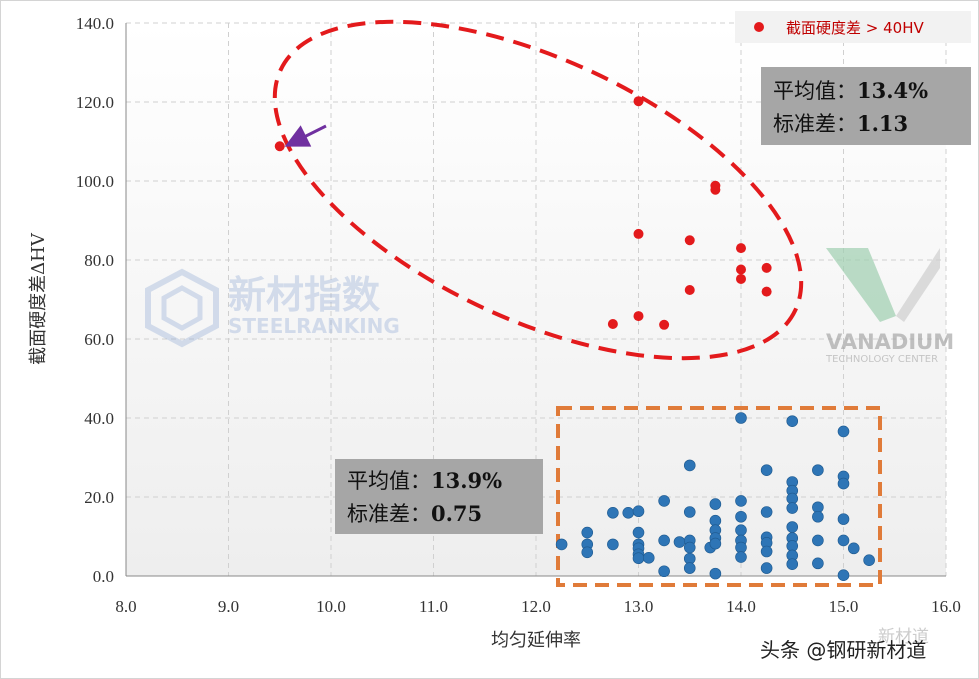 This screenshot has width=979, height=679. Describe the element at coordinates (99, 339) in the screenshot. I see `y-tick-label: 60.0` at that location.